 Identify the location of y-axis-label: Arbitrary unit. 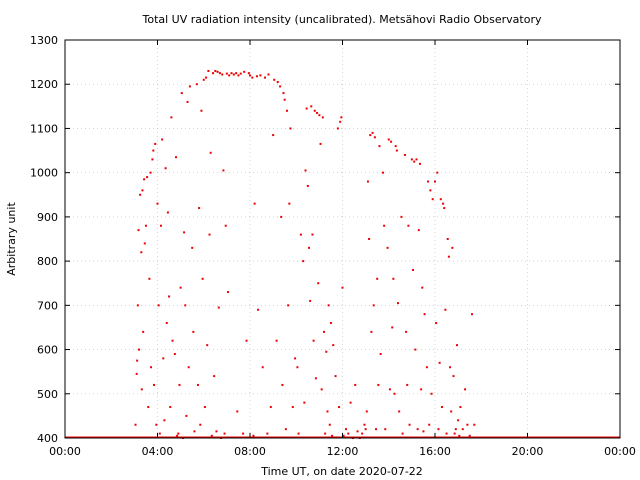
(11, 239).